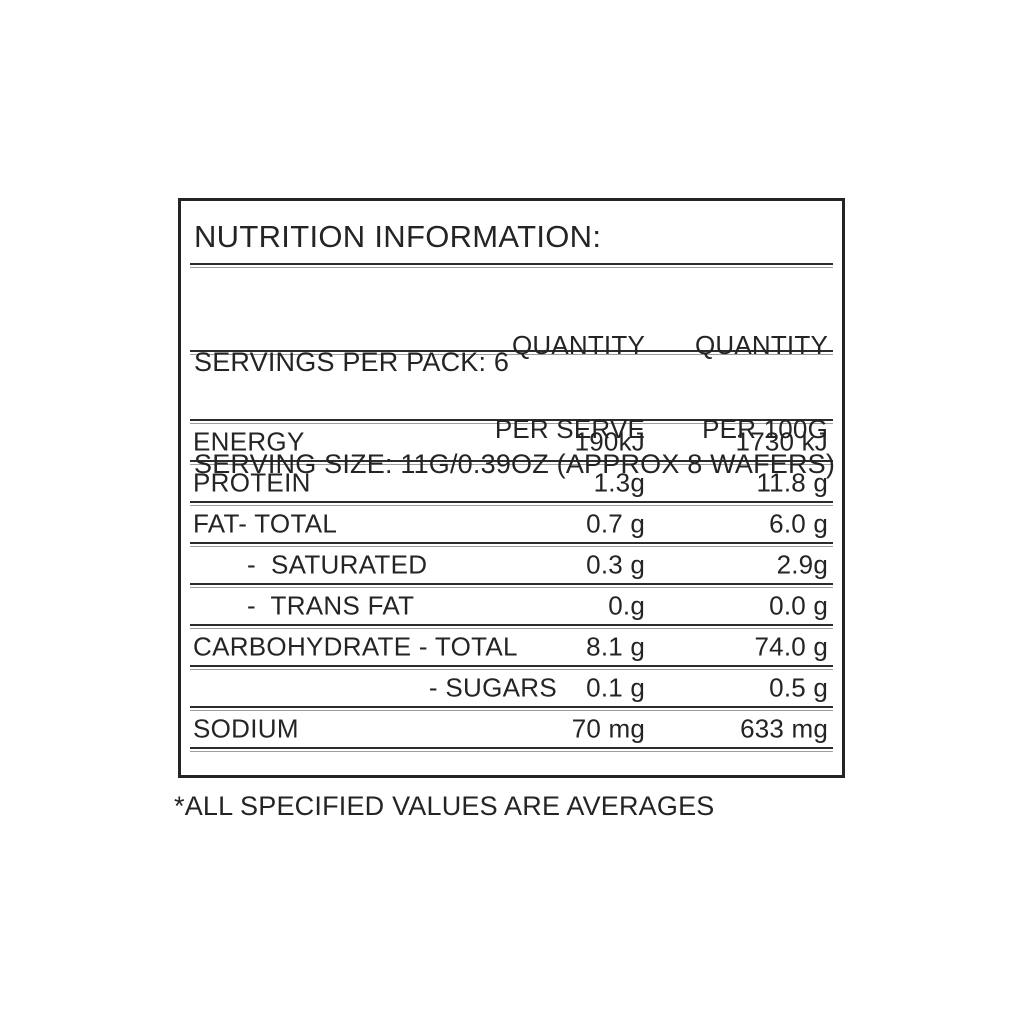  Describe the element at coordinates (569, 387) in the screenshot. I see `column-header-per-serve: QUANTITY PER SERVE` at that location.